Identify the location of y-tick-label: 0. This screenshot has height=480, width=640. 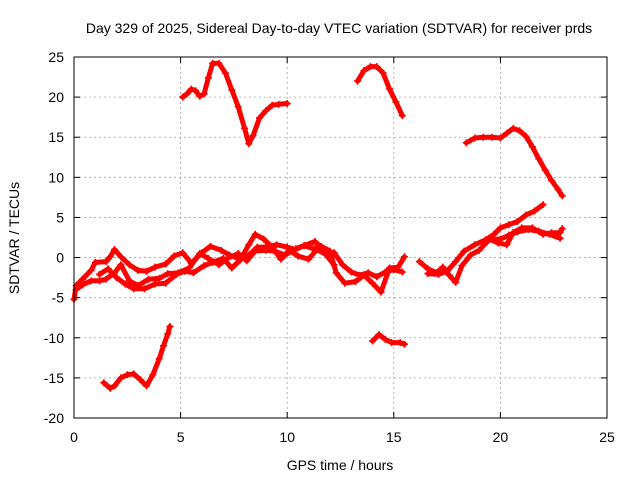
(60, 258).